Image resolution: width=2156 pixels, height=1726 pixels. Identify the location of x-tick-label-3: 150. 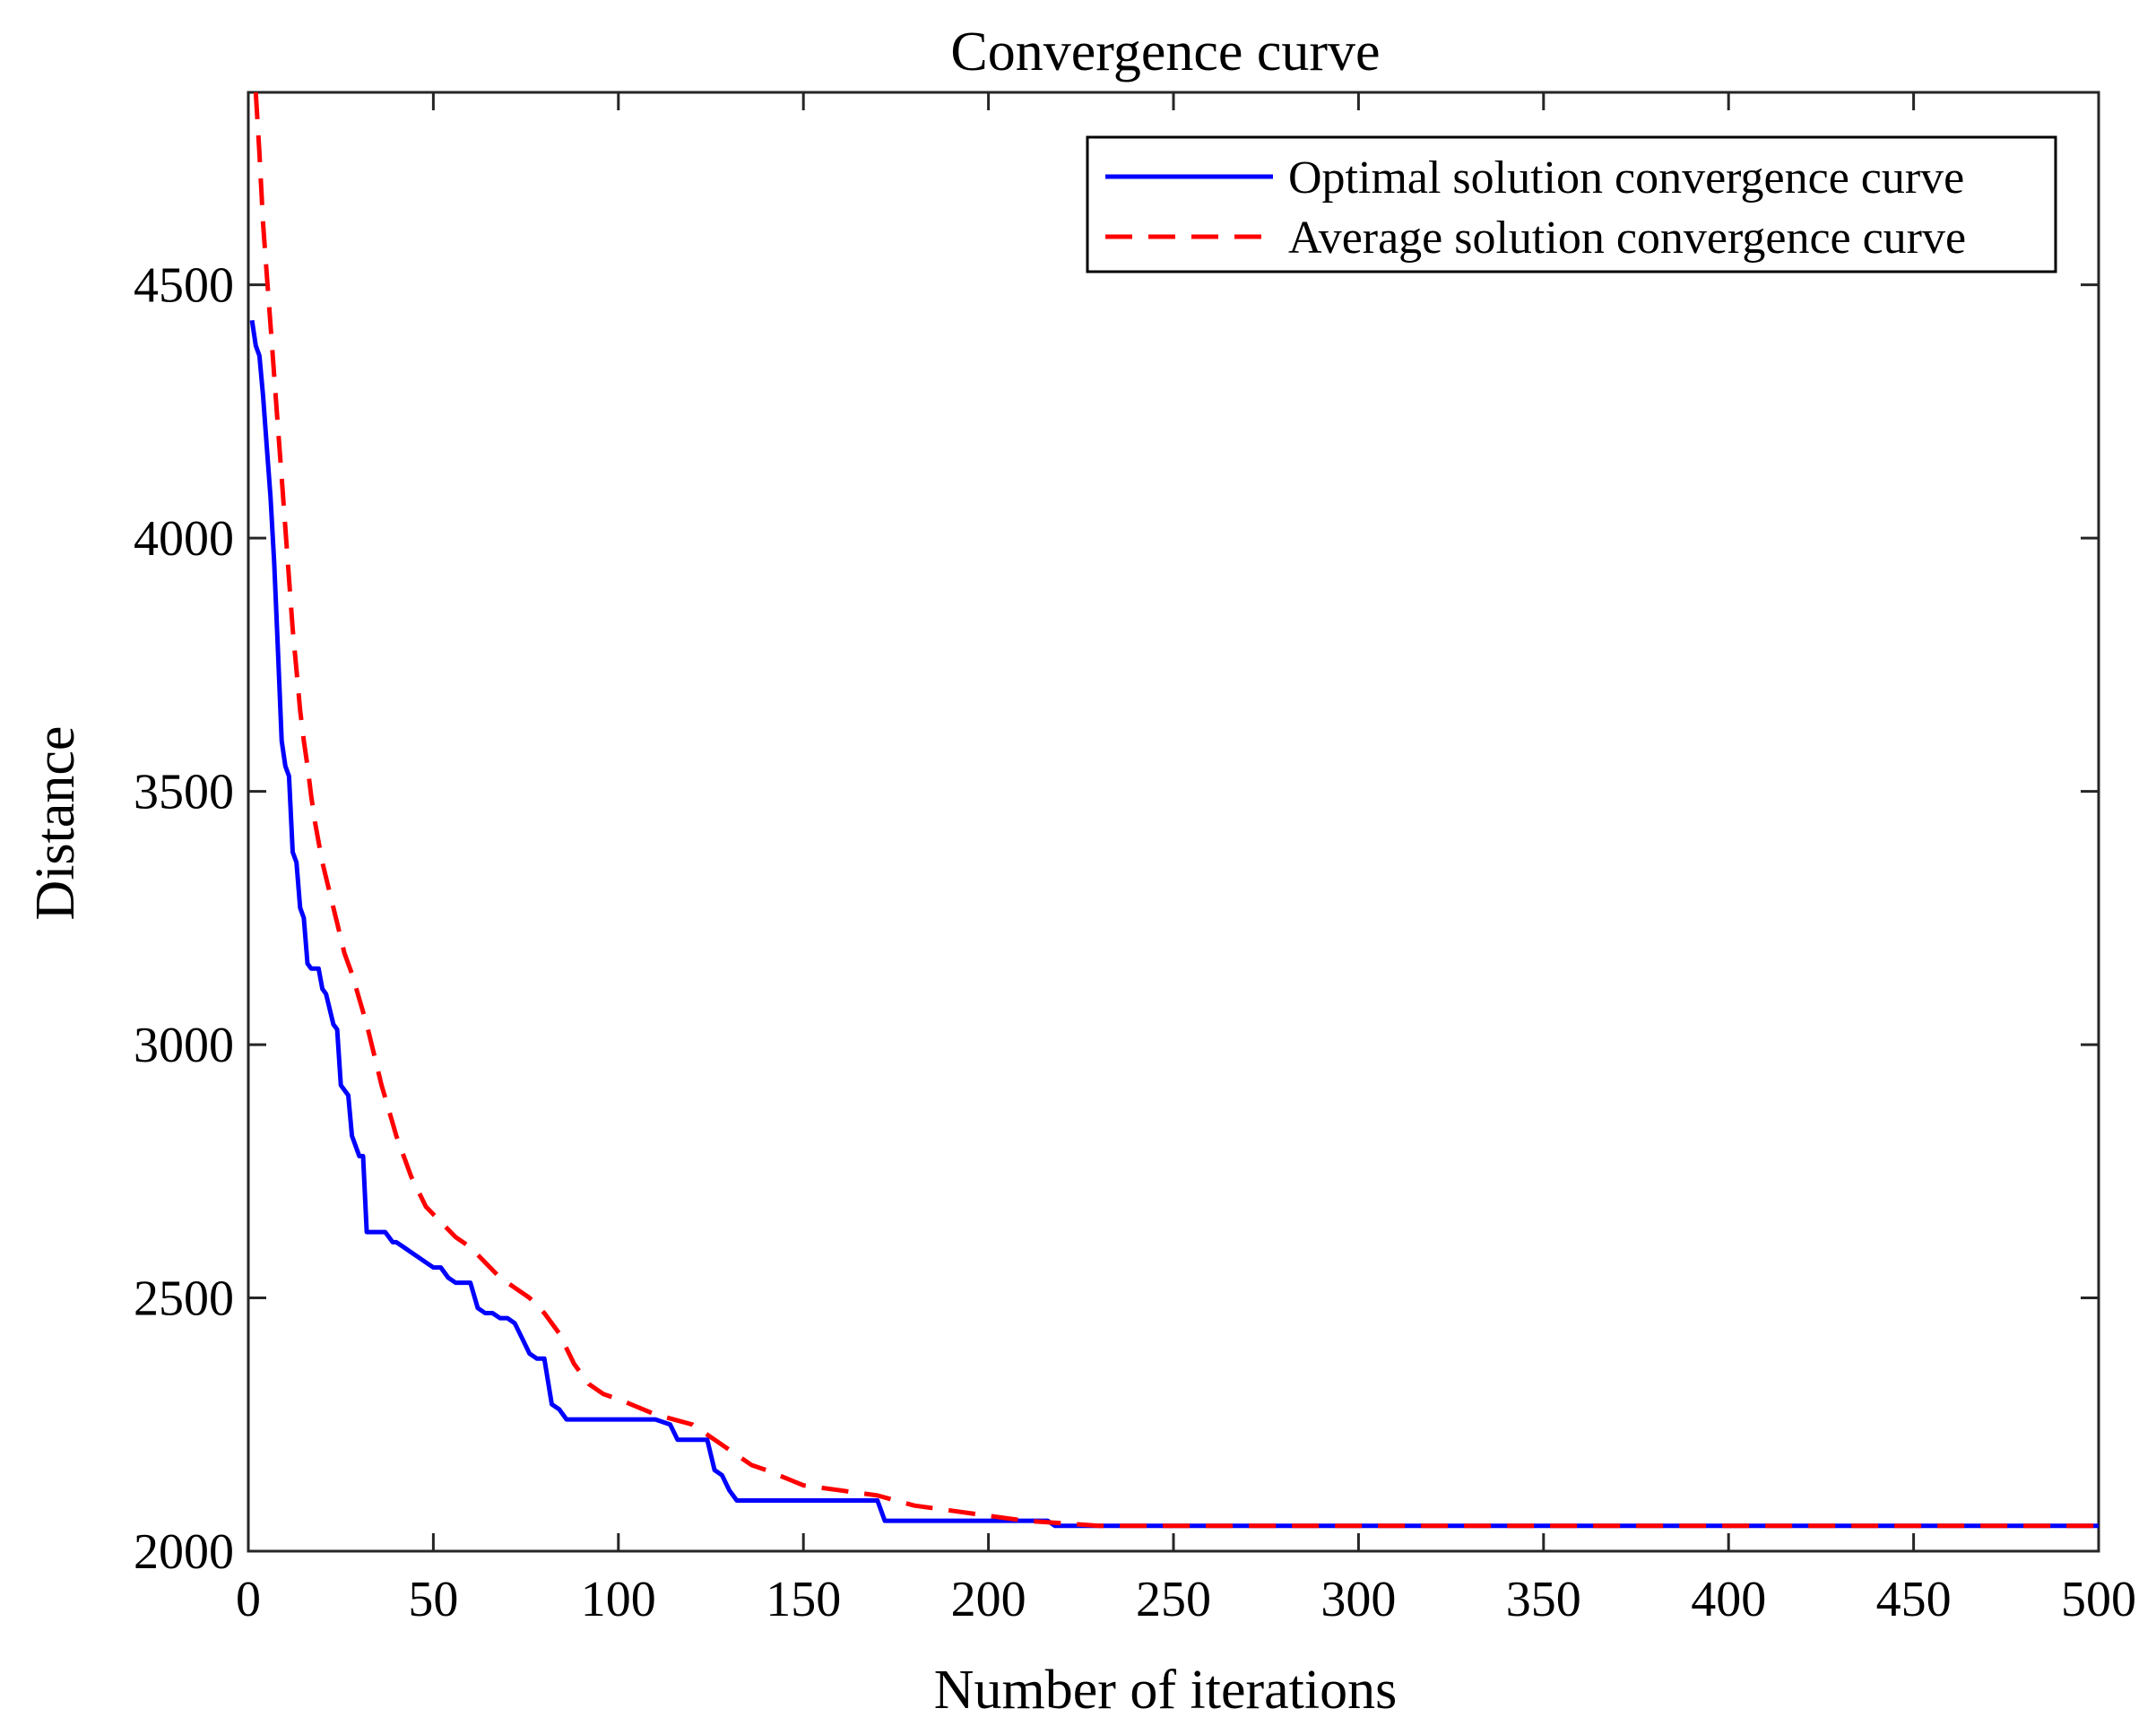
(803, 1599).